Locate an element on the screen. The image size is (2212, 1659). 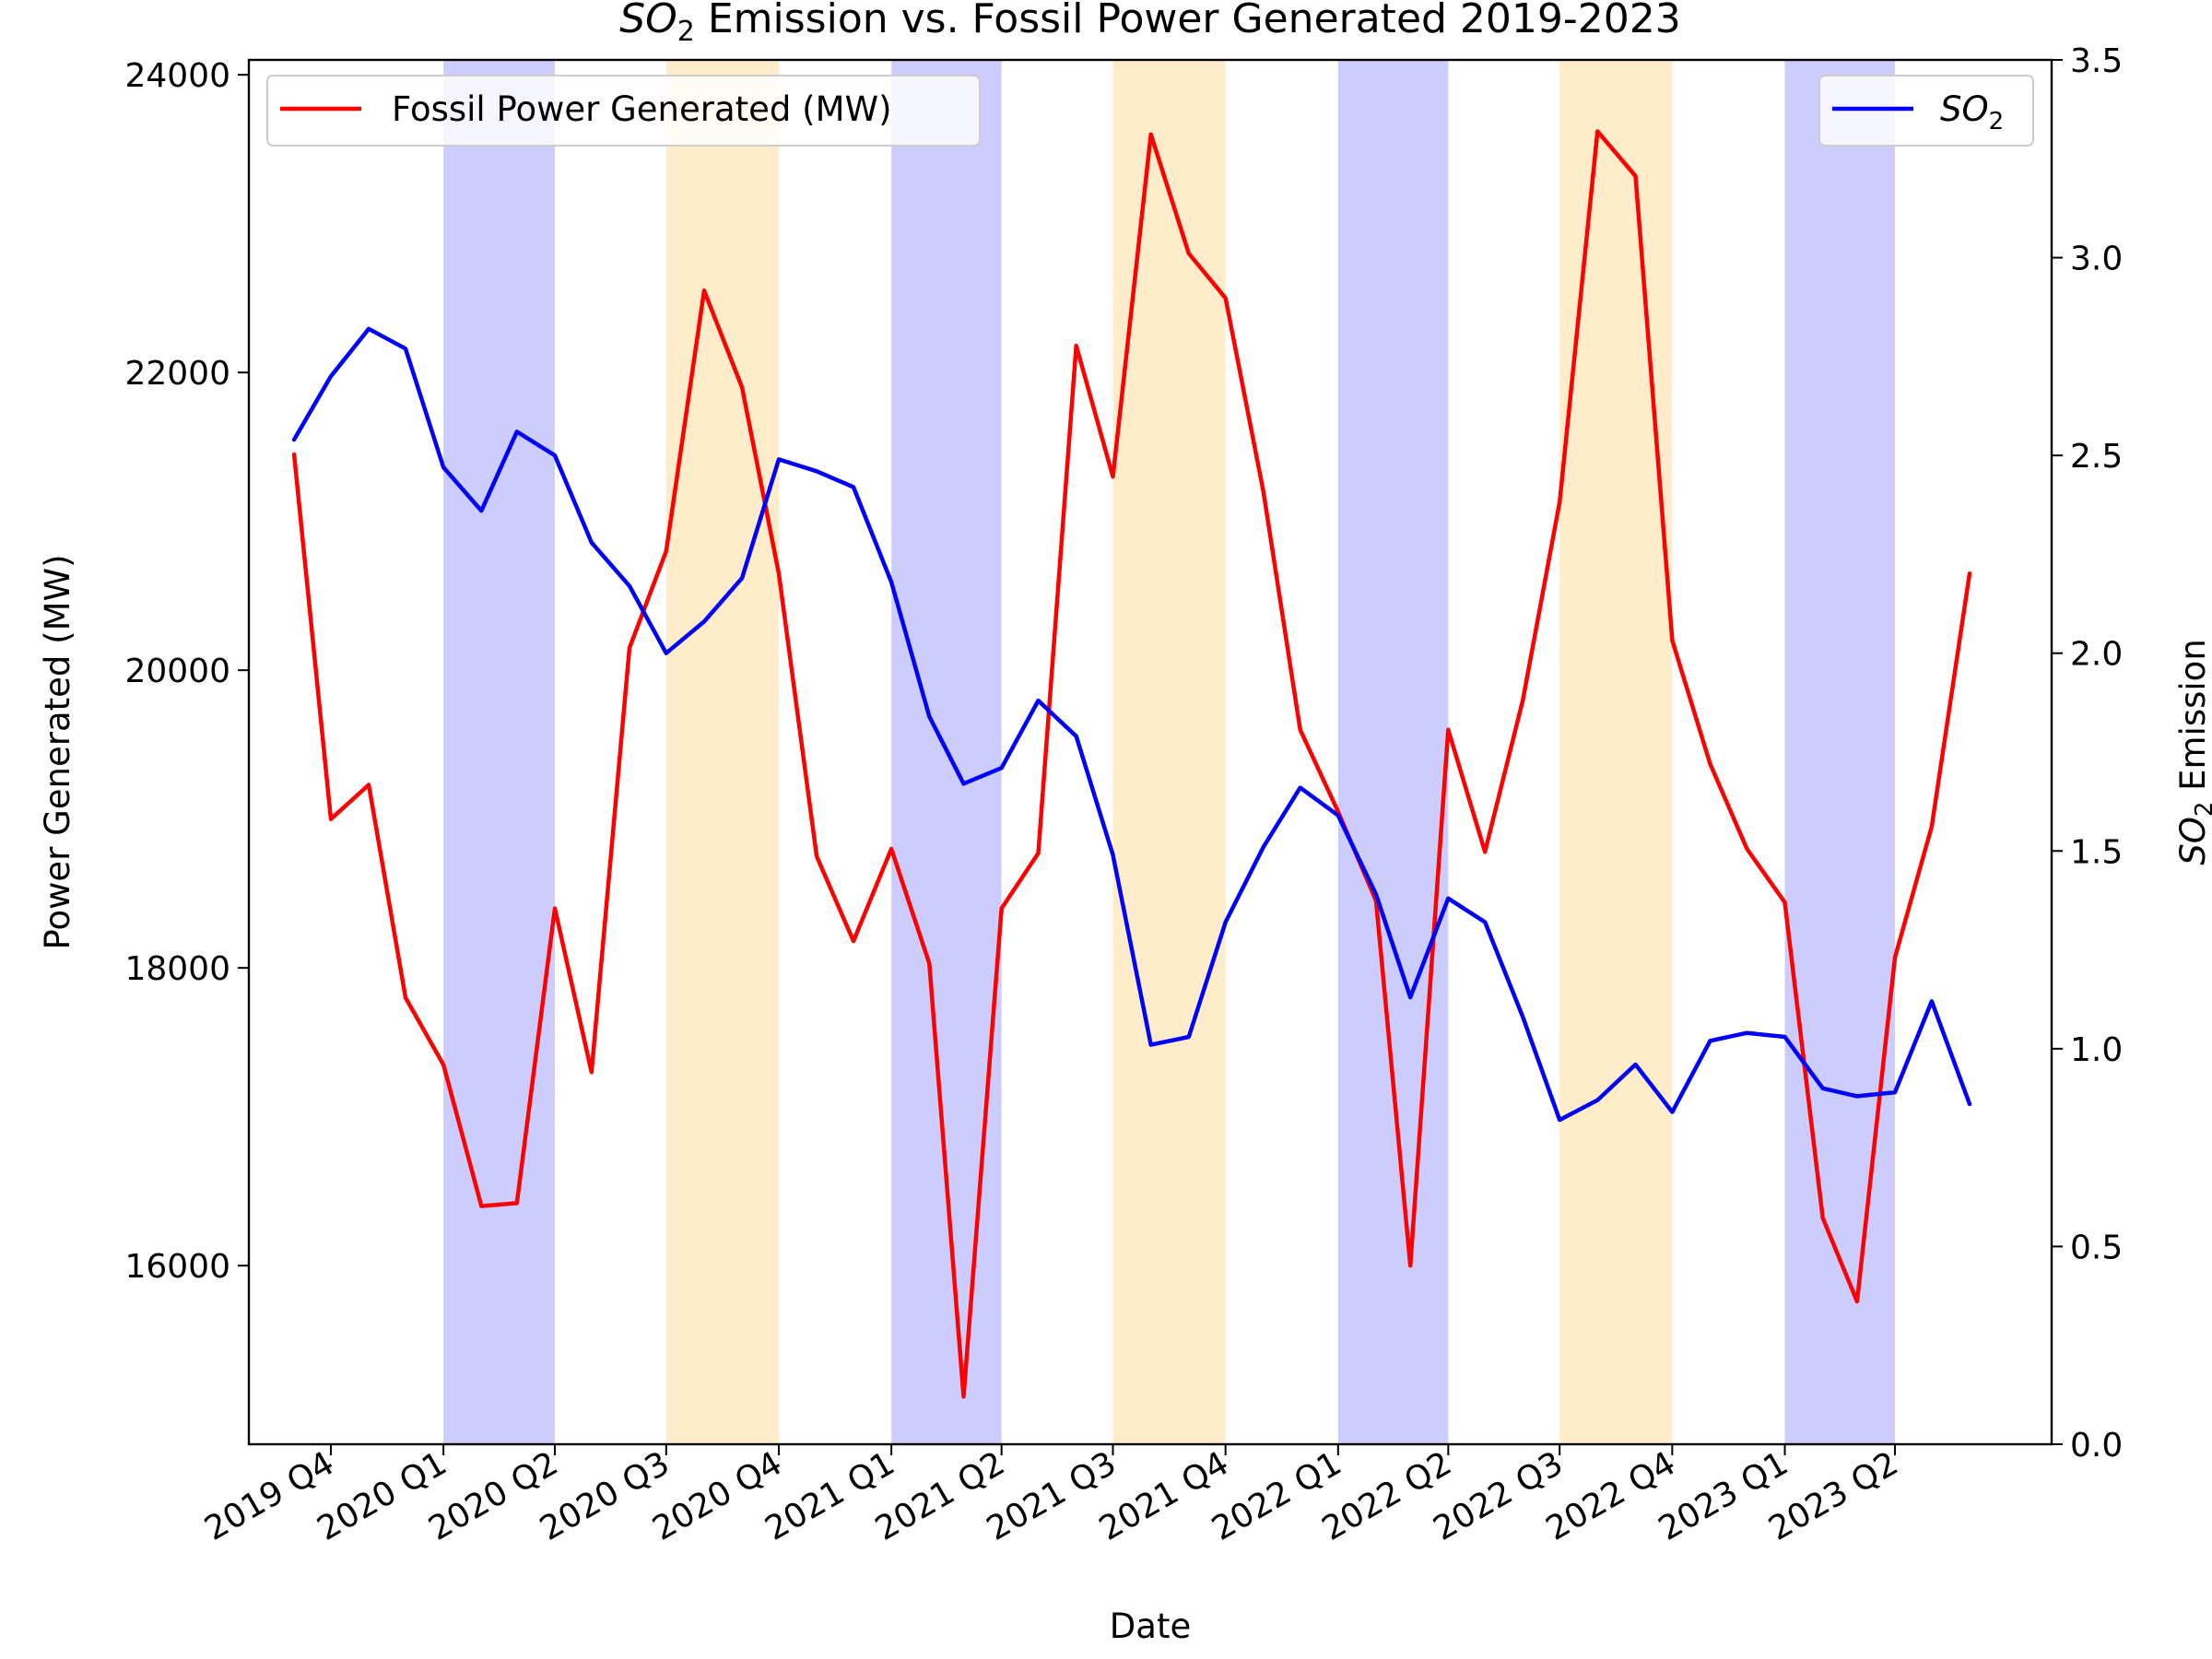
y-right-tick-label: 0.0 is located at coordinates (2096, 1446).